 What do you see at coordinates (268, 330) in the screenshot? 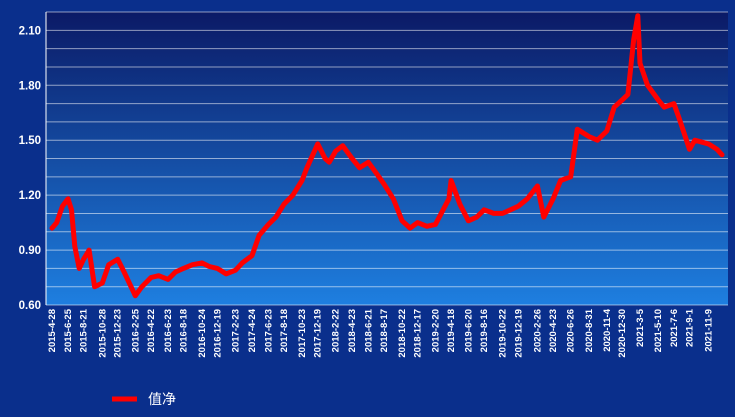
I see `x-tick-label: 2017-6-23` at bounding box center [268, 330].